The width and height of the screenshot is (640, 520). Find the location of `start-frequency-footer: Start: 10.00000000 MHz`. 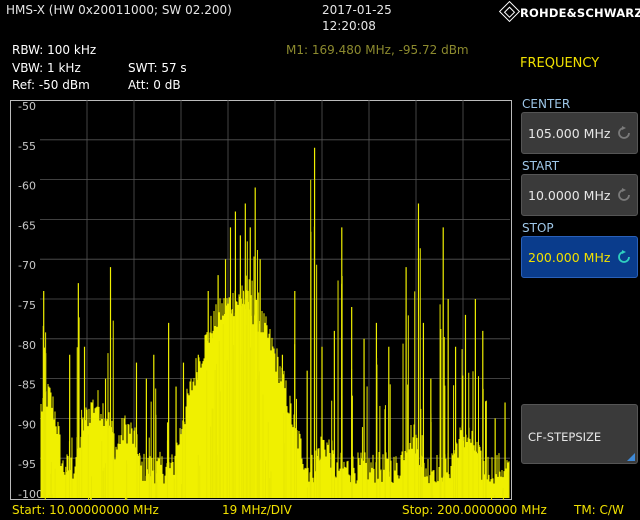

start-frequency-footer: Start: 10.00000000 MHz is located at coordinates (85, 510).